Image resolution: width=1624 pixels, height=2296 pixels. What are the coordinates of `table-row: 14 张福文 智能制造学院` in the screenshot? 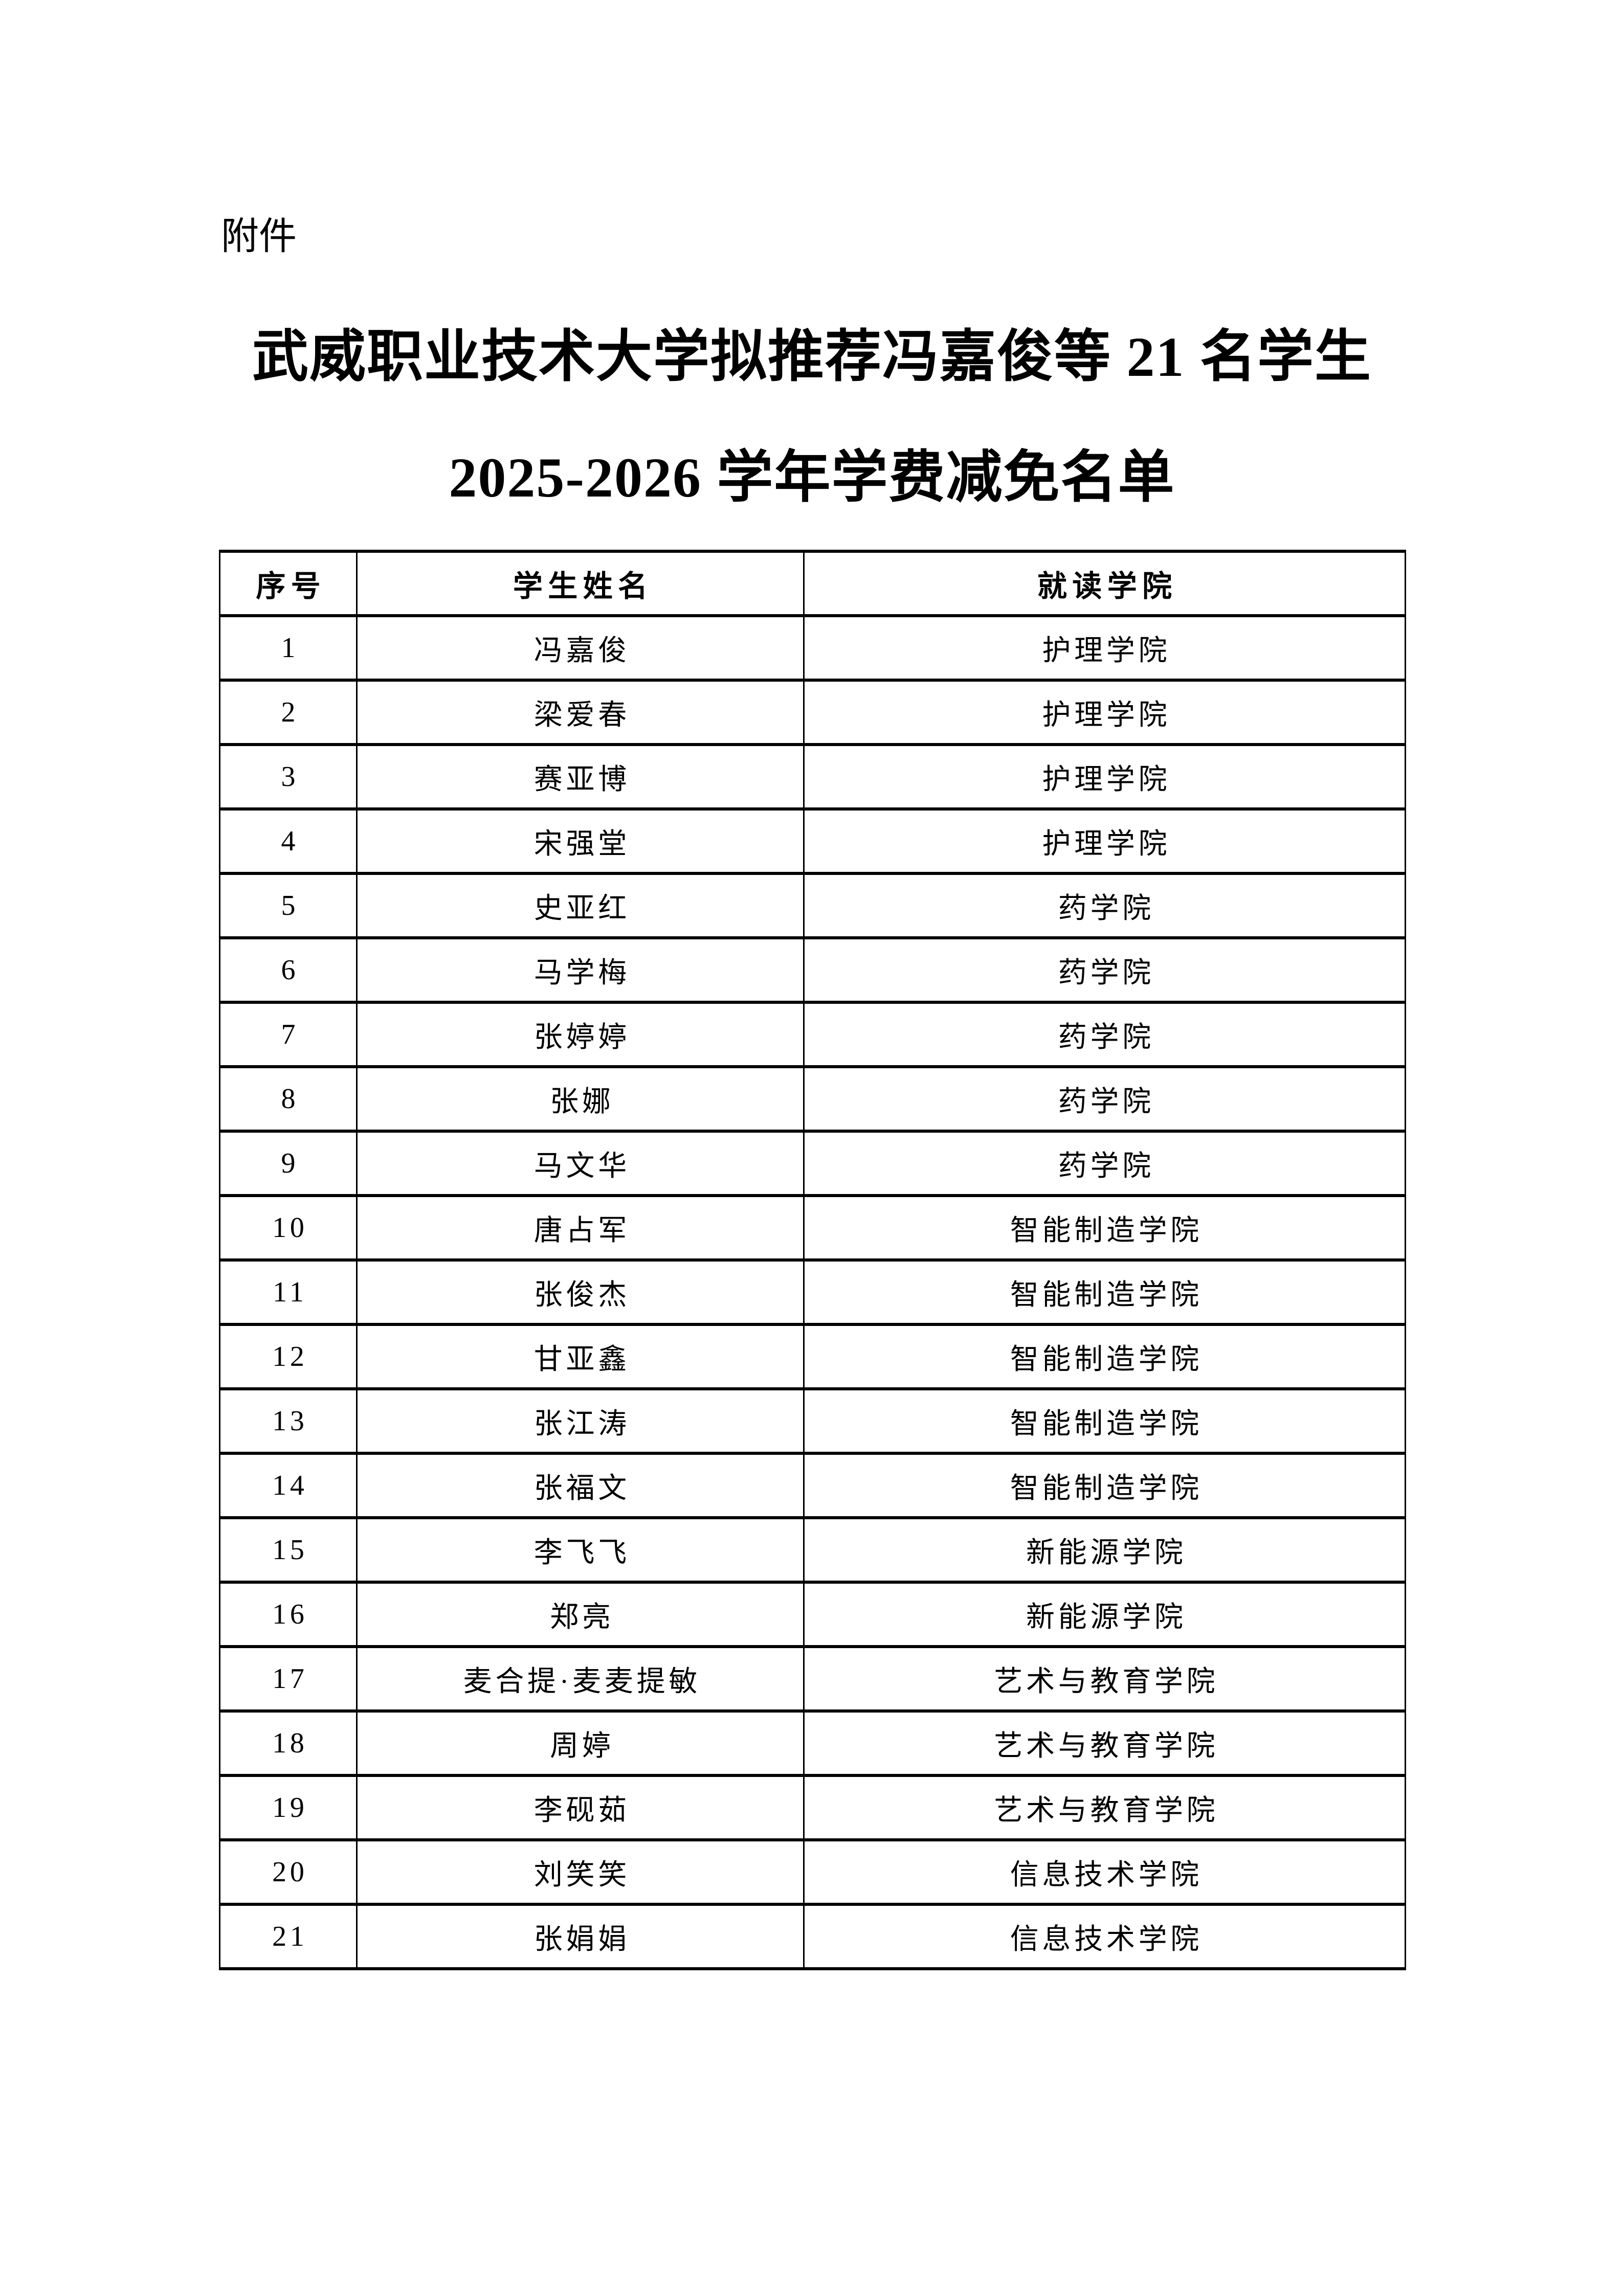 It's located at (813, 1486).